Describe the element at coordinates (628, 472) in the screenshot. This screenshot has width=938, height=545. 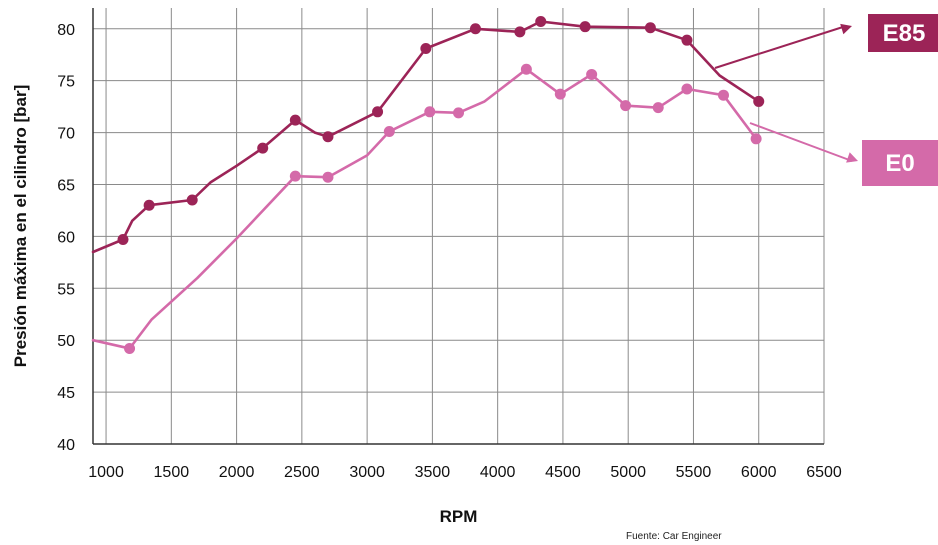
I see `x-tick-label-5000: 5000` at that location.